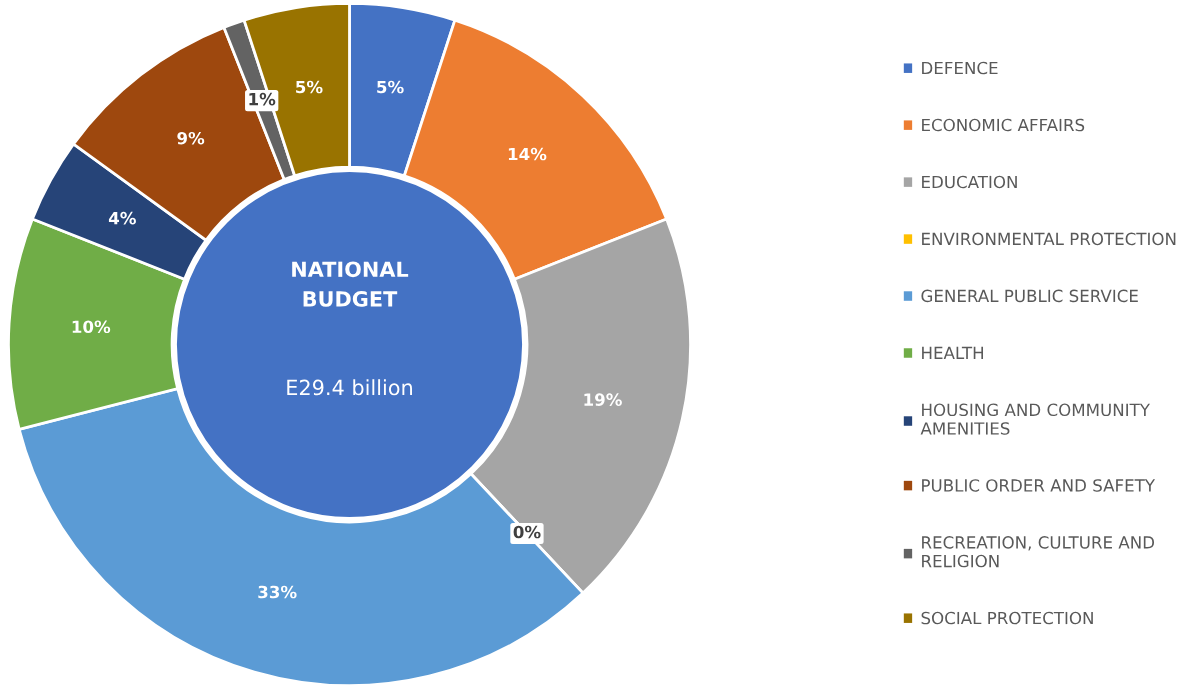  I want to click on legend-label: GENERAL PUBLIC SERVICE, so click(1029, 296).